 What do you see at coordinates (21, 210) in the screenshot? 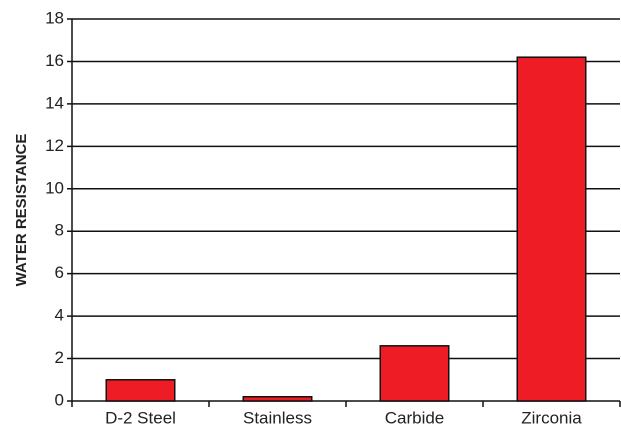
I see `y-axis-title: WATER RESISTANCE` at bounding box center [21, 210].